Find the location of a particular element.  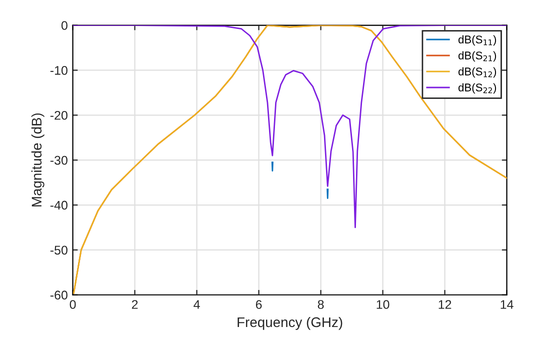

legend-label: dB(S$_{12}$) is located at coordinates (477, 72).